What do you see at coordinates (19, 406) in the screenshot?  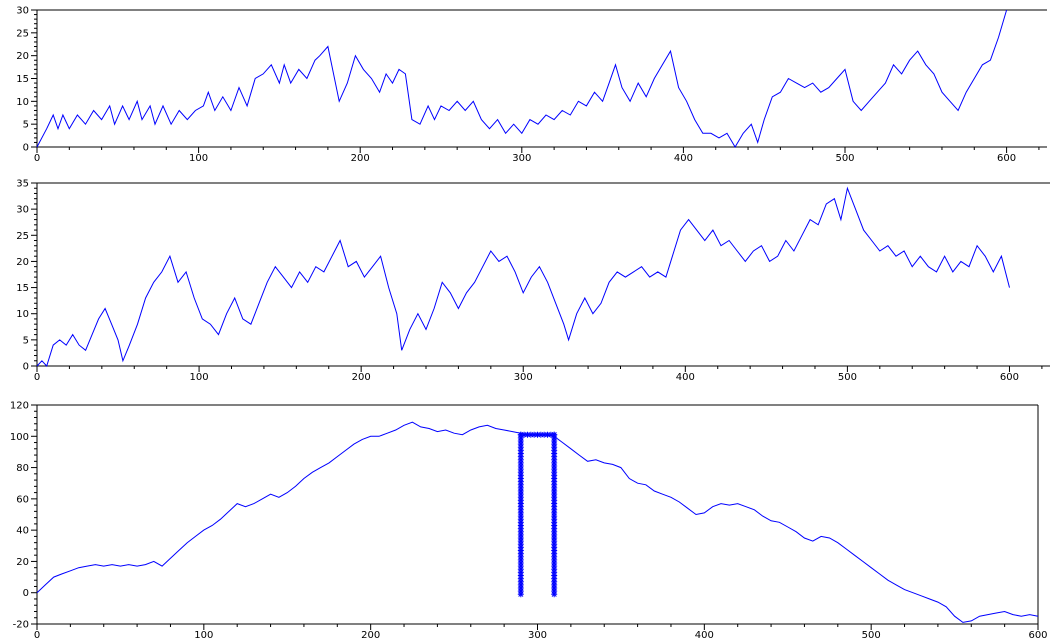 I see `y-tick-label: 120` at bounding box center [19, 406].